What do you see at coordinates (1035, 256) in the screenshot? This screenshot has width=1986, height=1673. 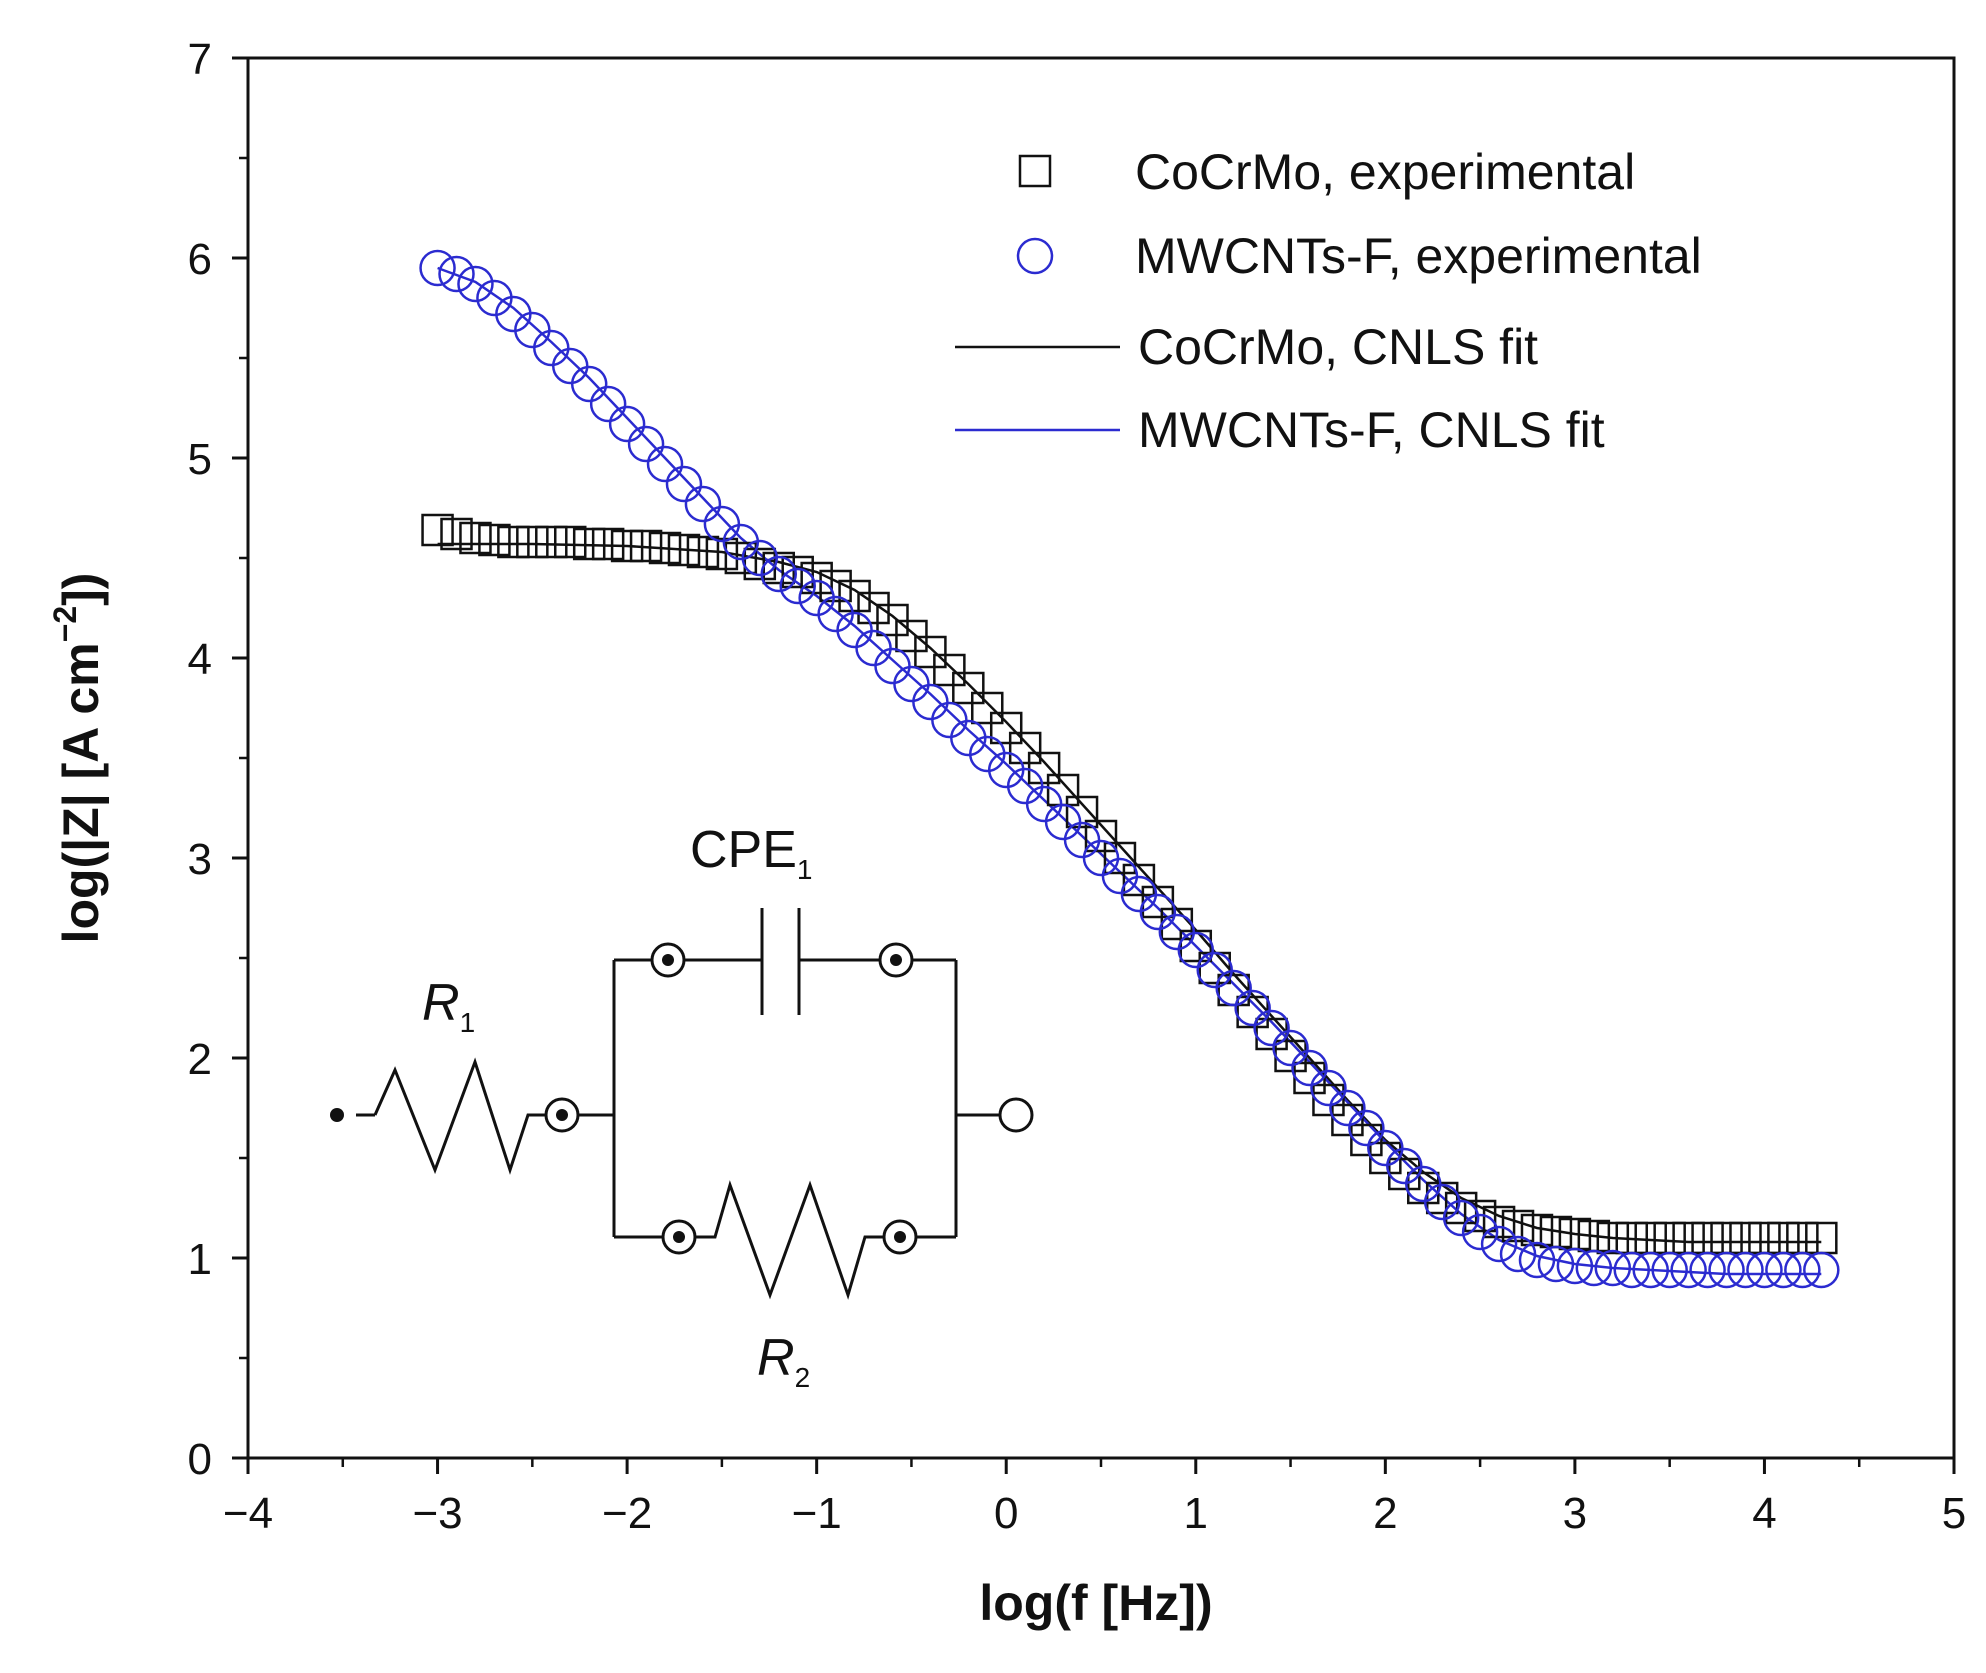 I see `legend-circle-marker` at bounding box center [1035, 256].